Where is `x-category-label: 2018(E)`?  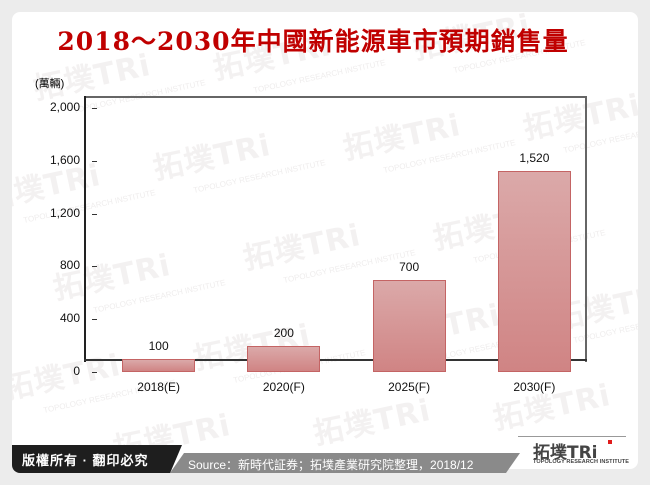 x-category-label: 2018(E) is located at coordinates (158, 387).